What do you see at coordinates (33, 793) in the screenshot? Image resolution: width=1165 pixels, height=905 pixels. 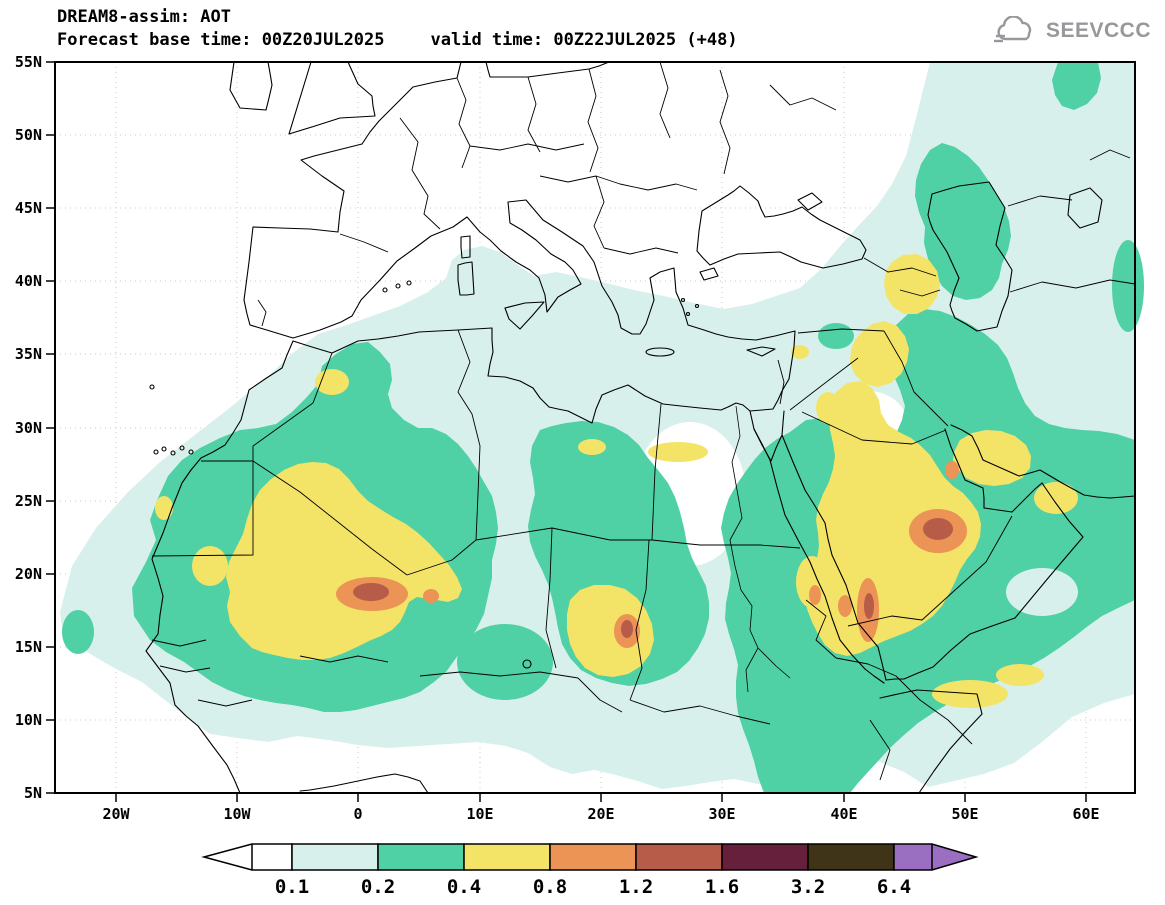 I see `lat-tick-label: 5N` at bounding box center [33, 793].